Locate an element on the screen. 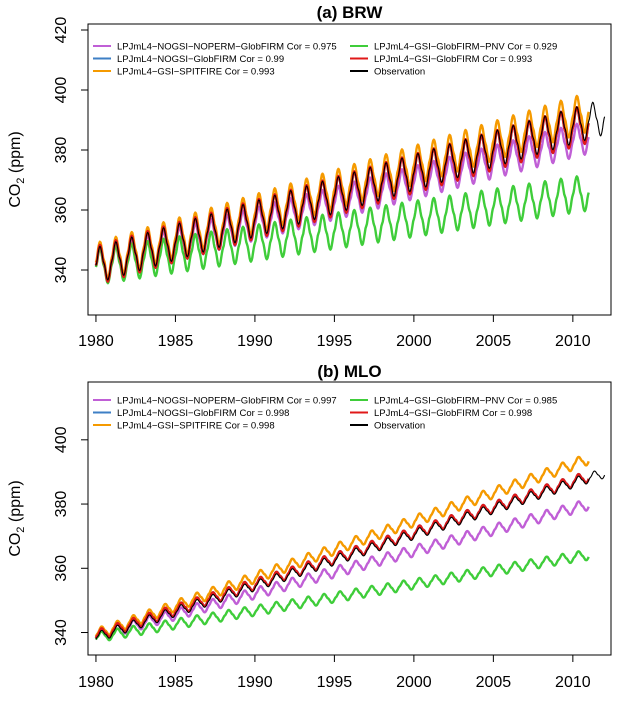  legend-entry: LPJmL4−NOGSI−GlobFIRM Cor = 0.99 is located at coordinates (188, 59).